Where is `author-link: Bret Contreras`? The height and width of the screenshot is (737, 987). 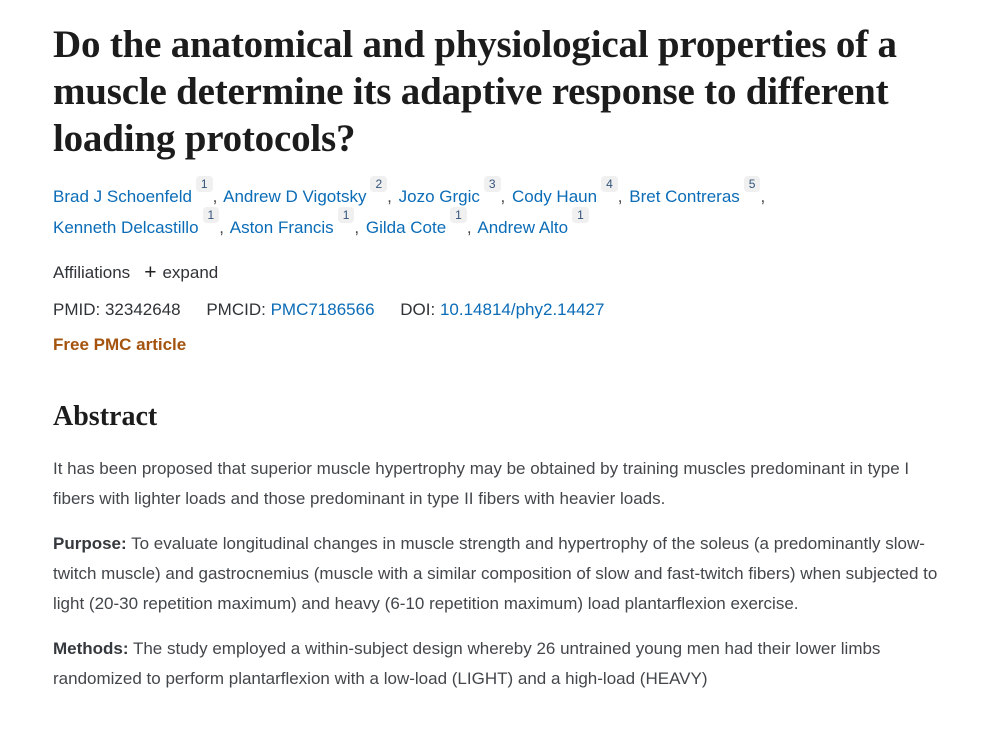 author-link: Bret Contreras is located at coordinates (684, 196).